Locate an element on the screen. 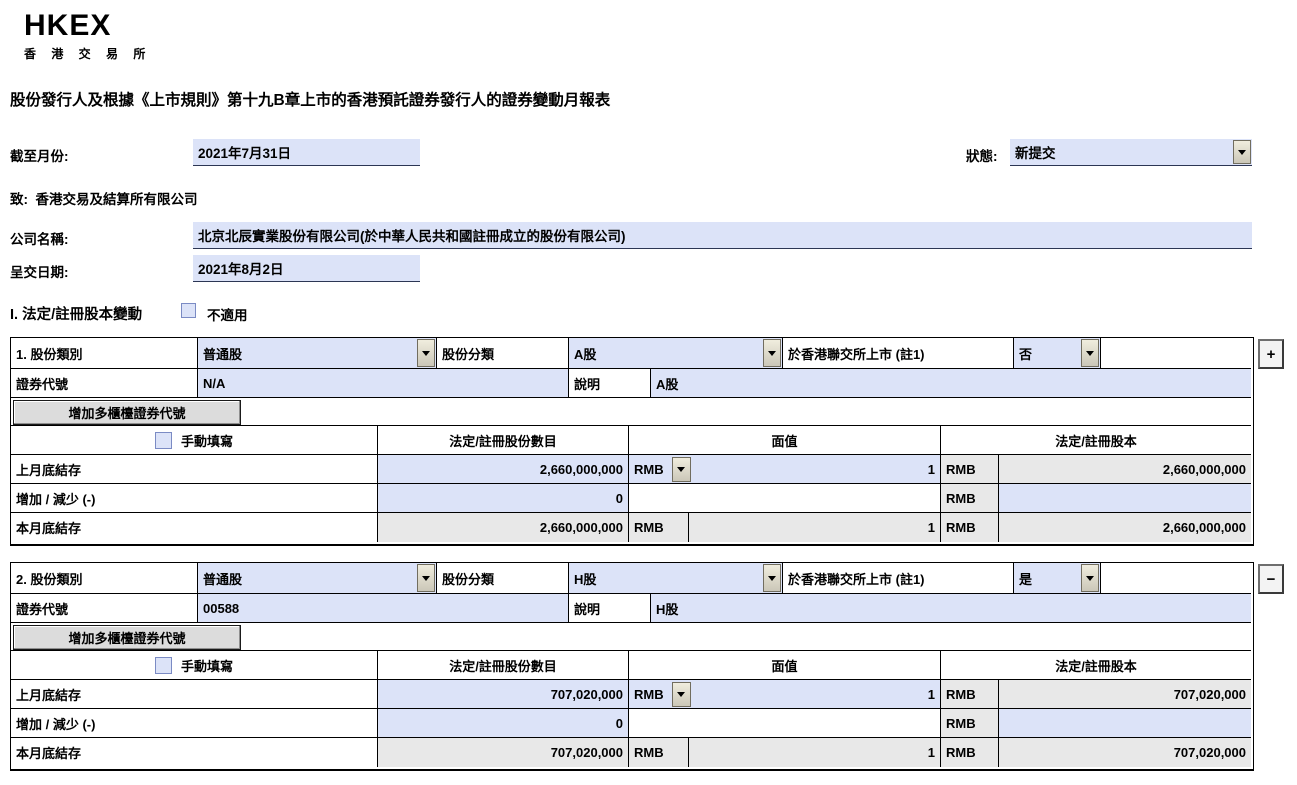 The height and width of the screenshot is (785, 1297). company-name-value: 北京北辰實業股份有限公司(於中華人民共和國註冊成立的股份有限公司) is located at coordinates (412, 236).